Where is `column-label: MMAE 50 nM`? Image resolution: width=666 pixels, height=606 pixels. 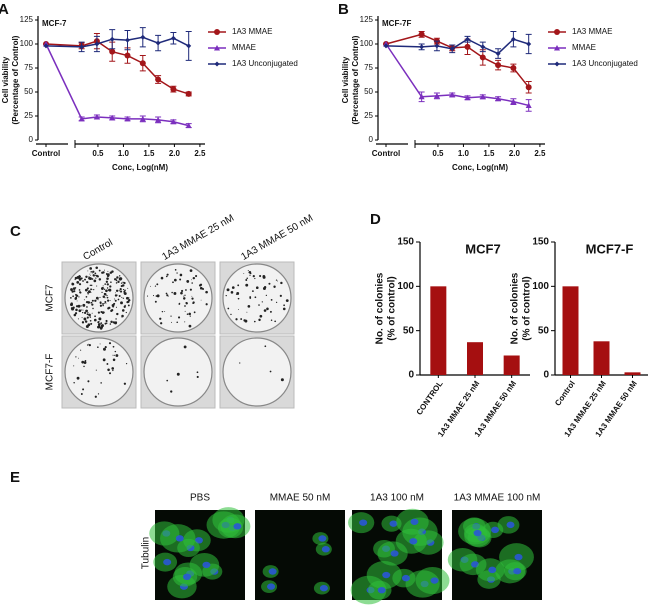 column-label: MMAE 50 nM is located at coordinates (300, 498).